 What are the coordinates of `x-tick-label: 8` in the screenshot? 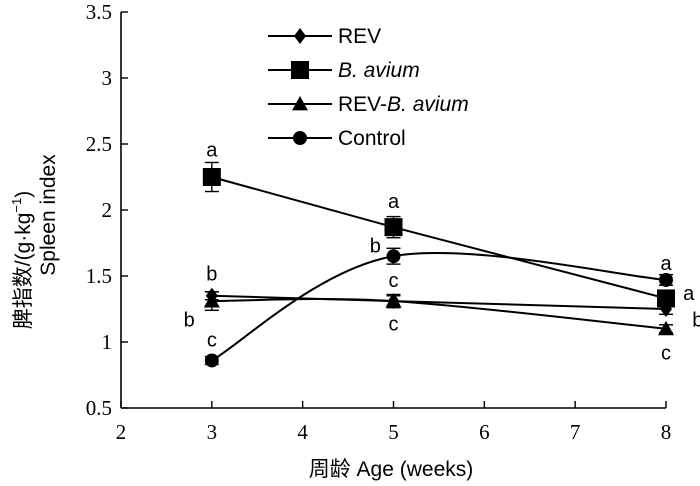 It's located at (666, 432).